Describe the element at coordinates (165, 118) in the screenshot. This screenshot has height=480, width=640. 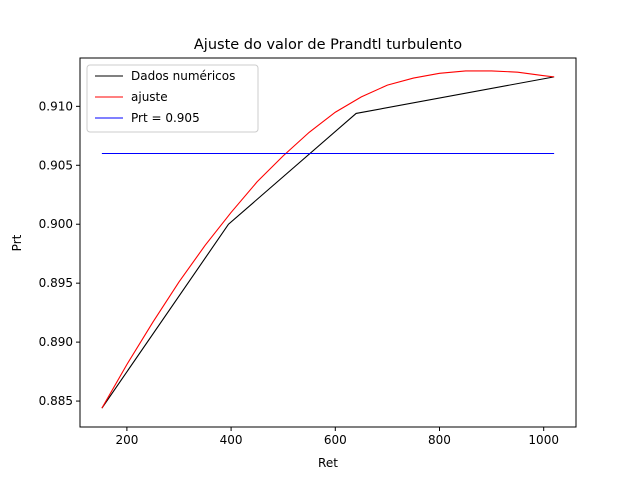
I see `legend-label-2: Prt = 0.905` at that location.